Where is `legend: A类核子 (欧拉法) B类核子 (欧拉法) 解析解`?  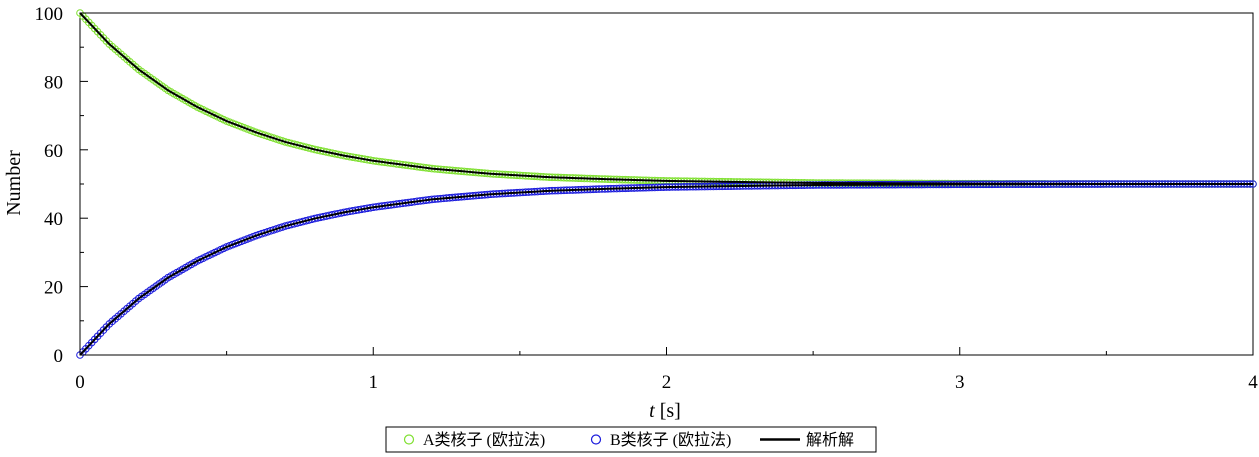
legend: A类核子 (欧拉法) B类核子 (欧拉法) 解析解 is located at coordinates (631, 439).